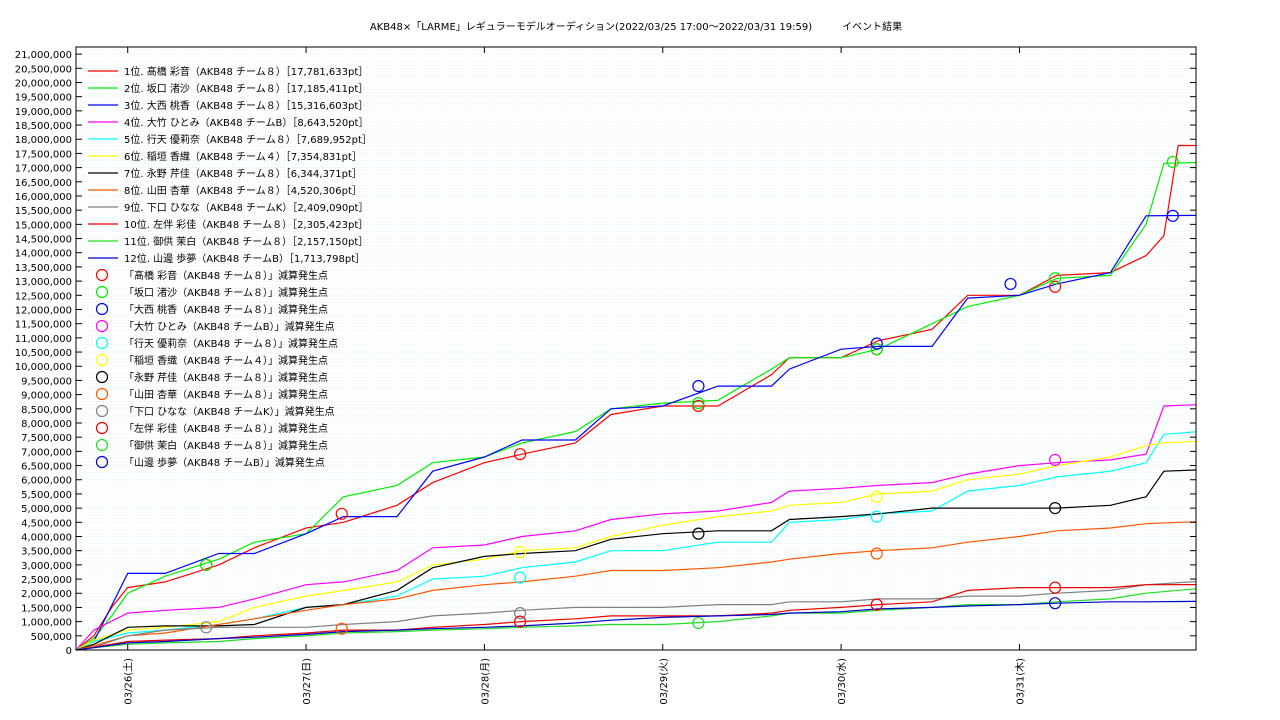 This screenshot has height=720, width=1280. I want to click on legend-label: 「御供 茉白（AKB48 チーム８）」減算発生点, so click(226, 445).